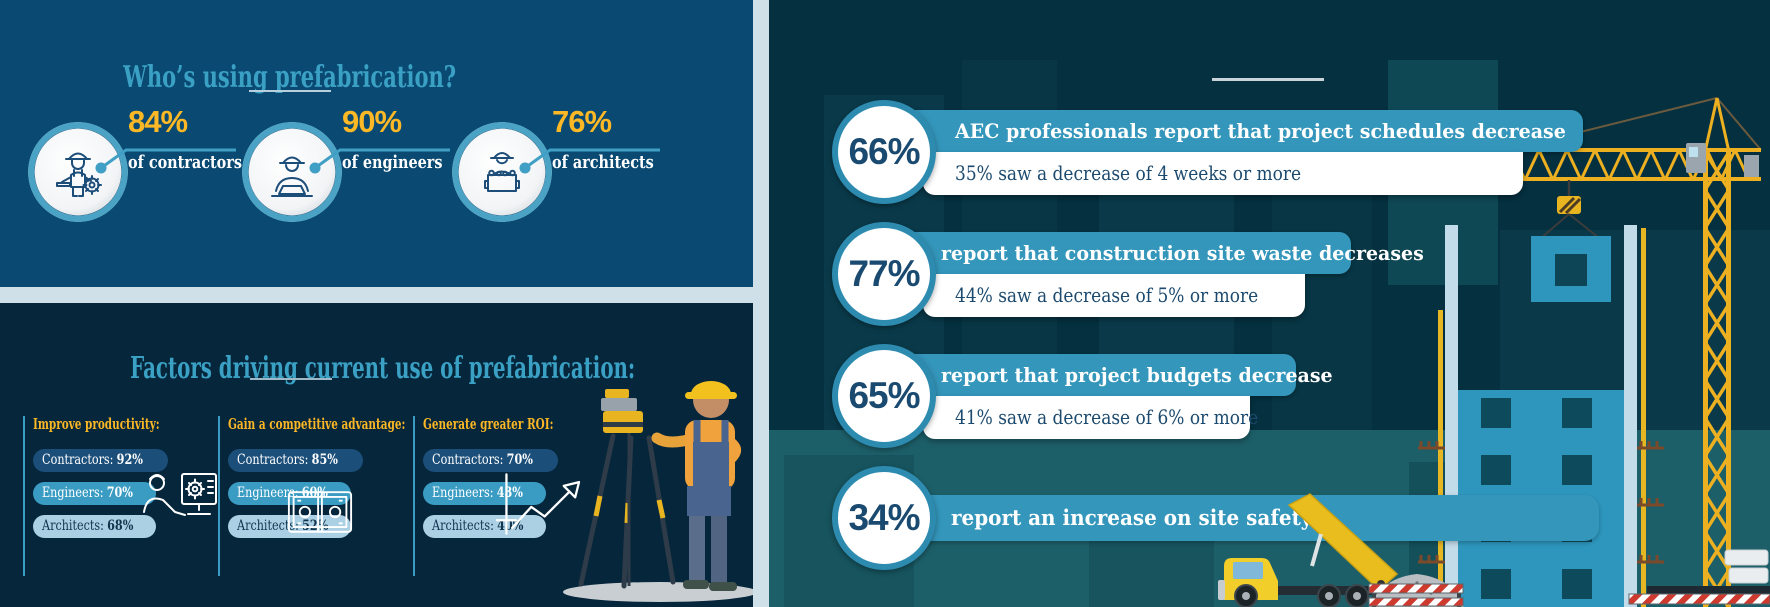 The width and height of the screenshot is (1770, 607). I want to click on horizontal-separator, so click(376, 295).